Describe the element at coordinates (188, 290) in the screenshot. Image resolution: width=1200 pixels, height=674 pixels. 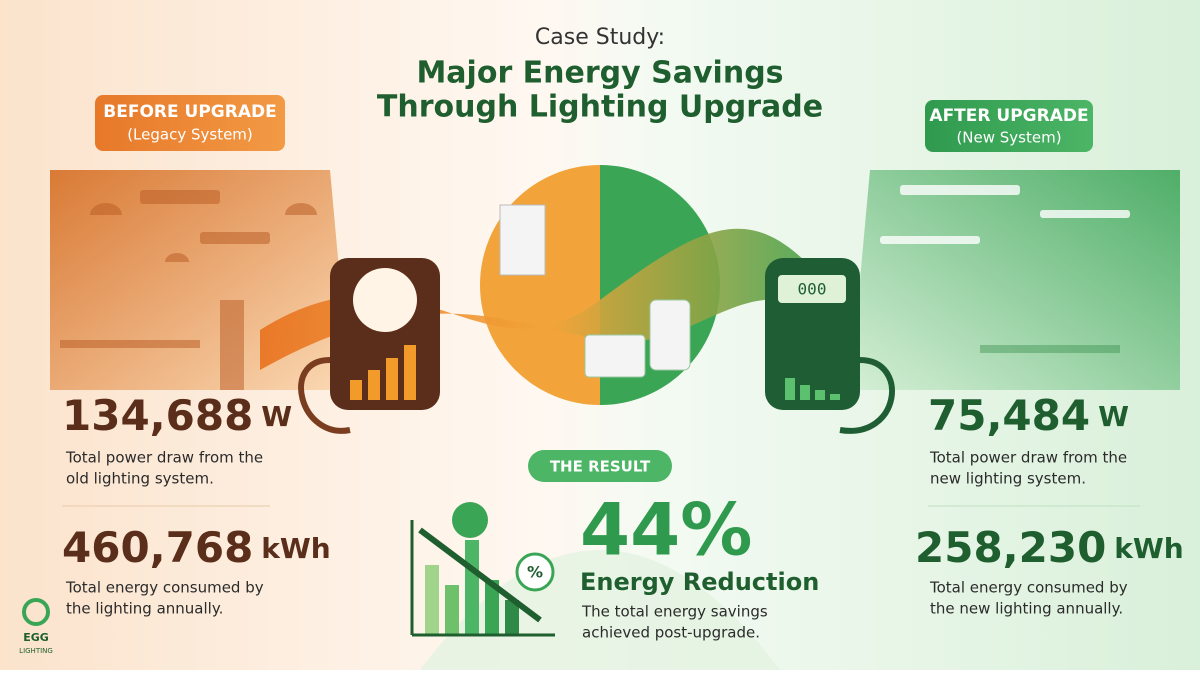
I see `old-office-lights` at that location.